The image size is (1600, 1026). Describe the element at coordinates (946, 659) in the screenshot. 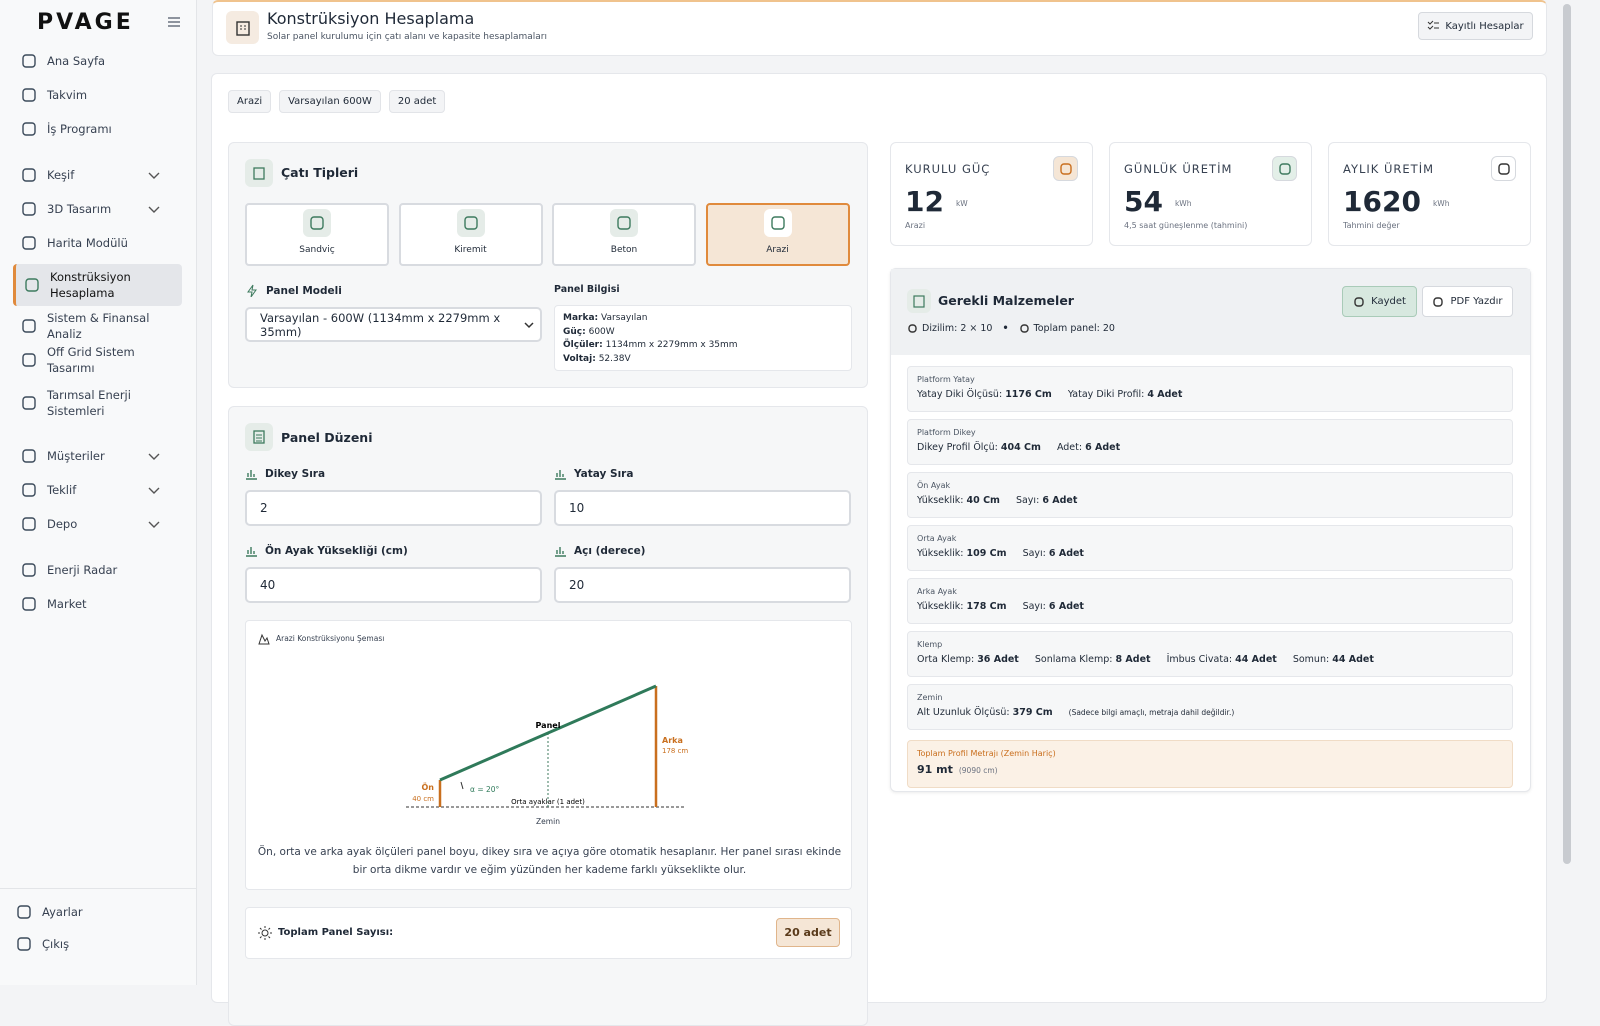

I see `field-label: Orta Klemp:` at that location.